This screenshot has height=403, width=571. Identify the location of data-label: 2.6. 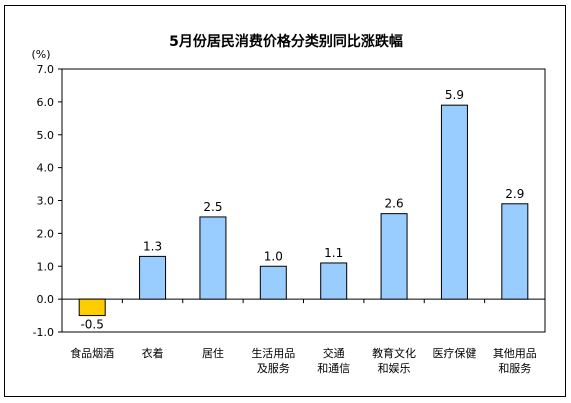
(394, 204).